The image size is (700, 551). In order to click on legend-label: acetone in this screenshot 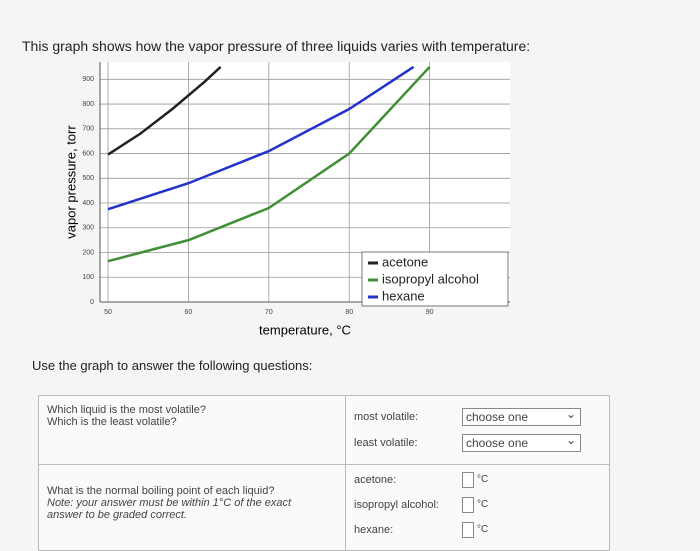, I will do `click(405, 261)`.